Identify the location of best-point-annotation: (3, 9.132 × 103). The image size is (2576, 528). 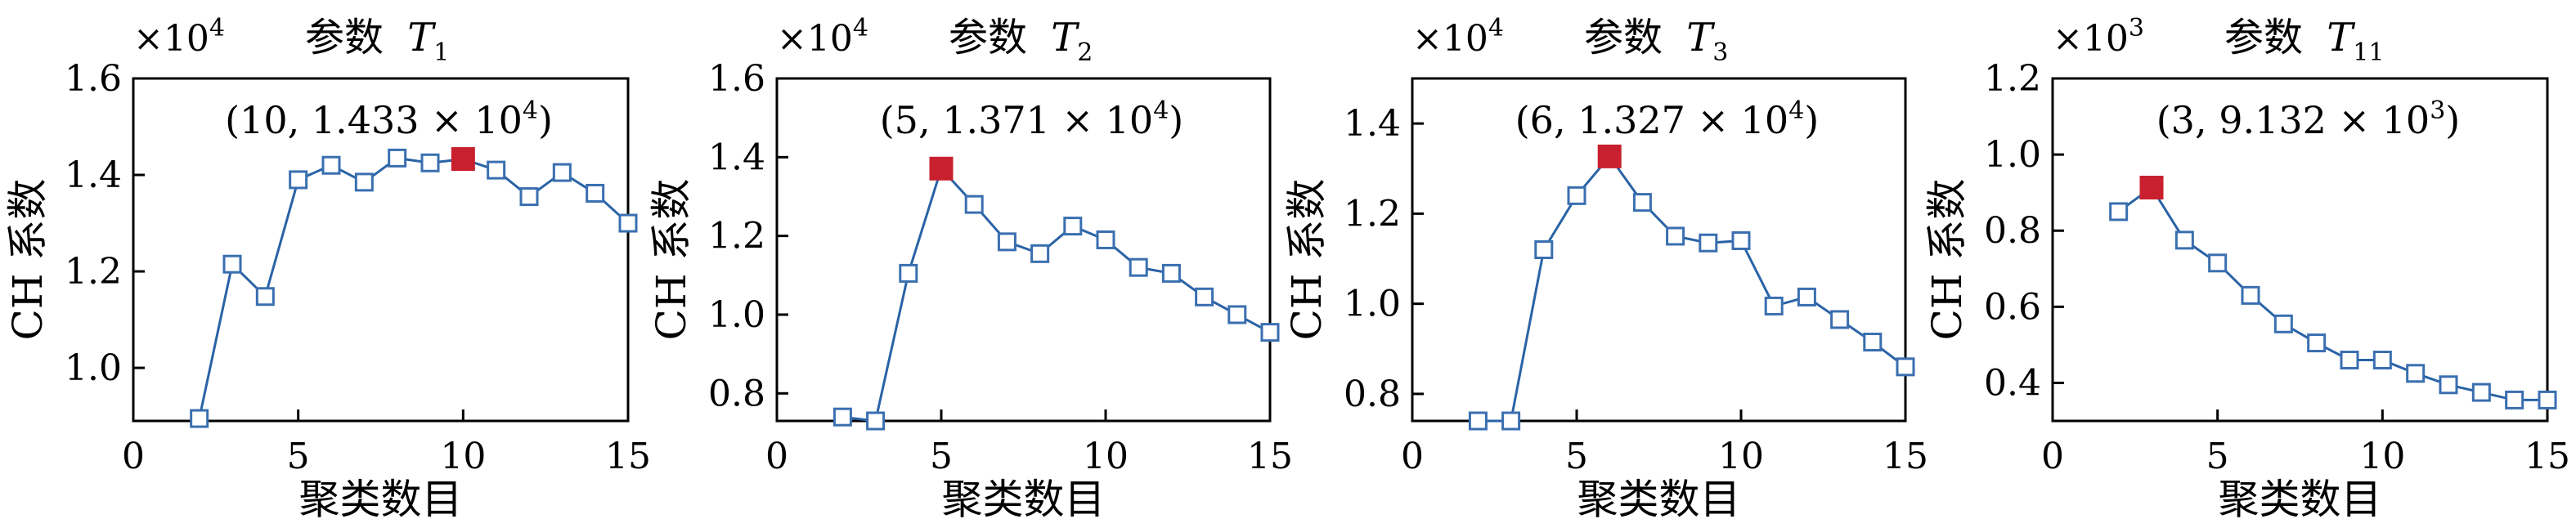
(2308, 119).